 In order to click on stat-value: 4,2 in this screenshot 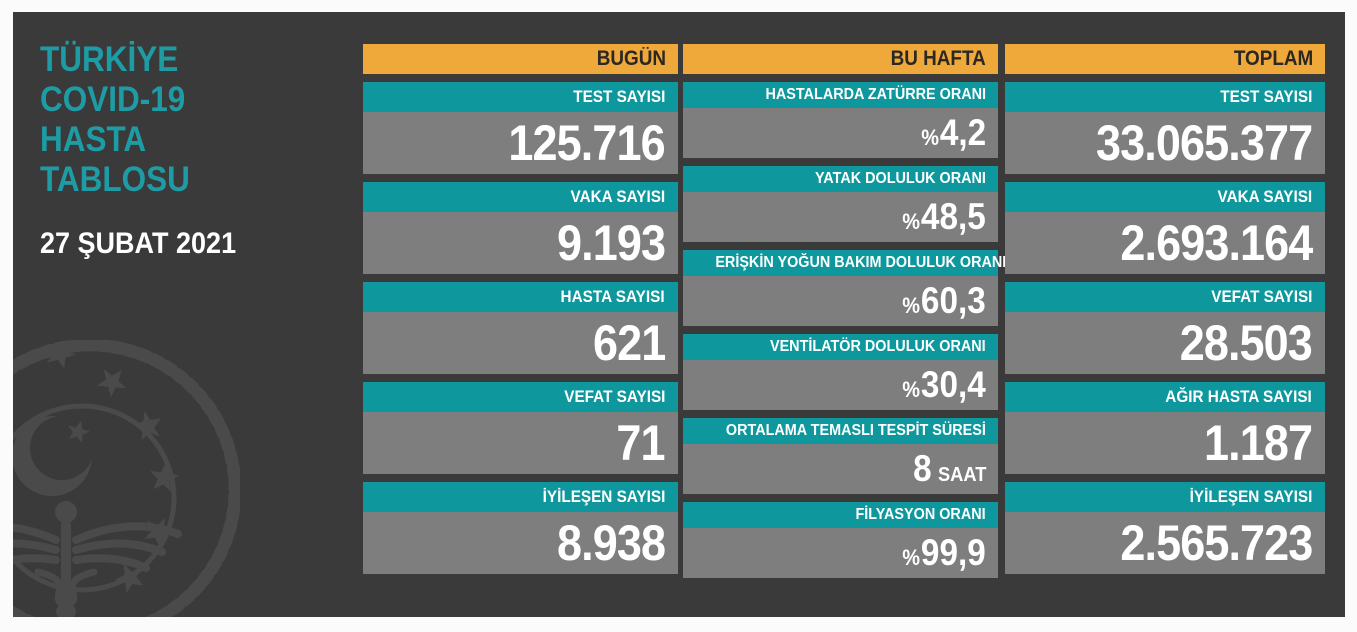, I will do `click(962, 132)`.